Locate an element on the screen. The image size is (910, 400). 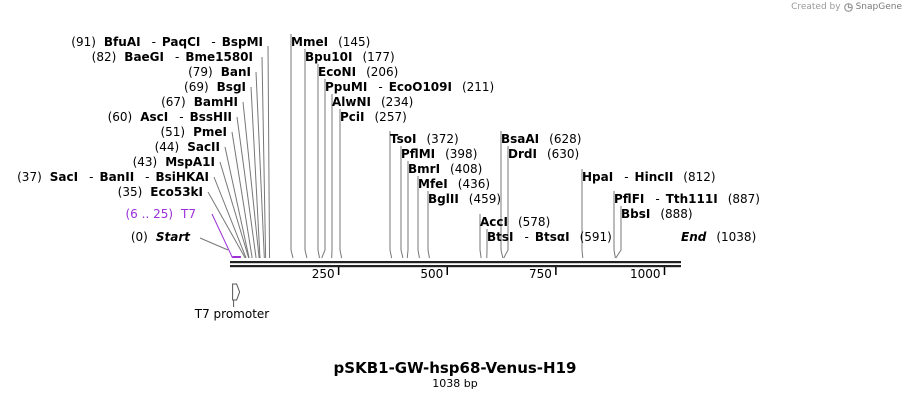
enzyme-name: Bpu10I is located at coordinates (328, 57).